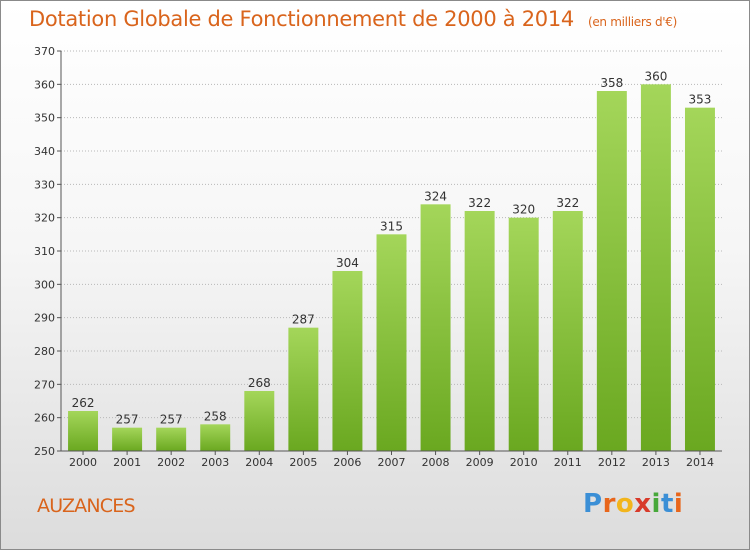 The height and width of the screenshot is (550, 750). Describe the element at coordinates (44, 51) in the screenshot. I see `y-tick-label: 370` at that location.